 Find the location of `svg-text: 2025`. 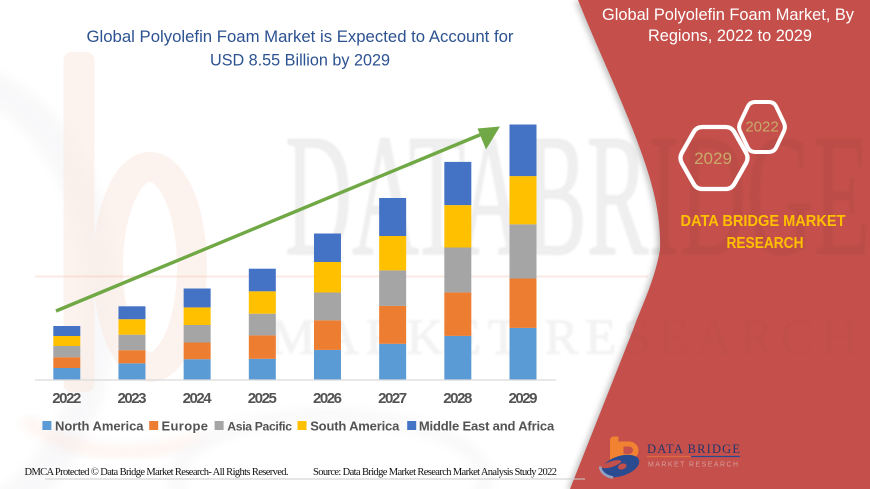

svg-text: 2025 is located at coordinates (262, 398).